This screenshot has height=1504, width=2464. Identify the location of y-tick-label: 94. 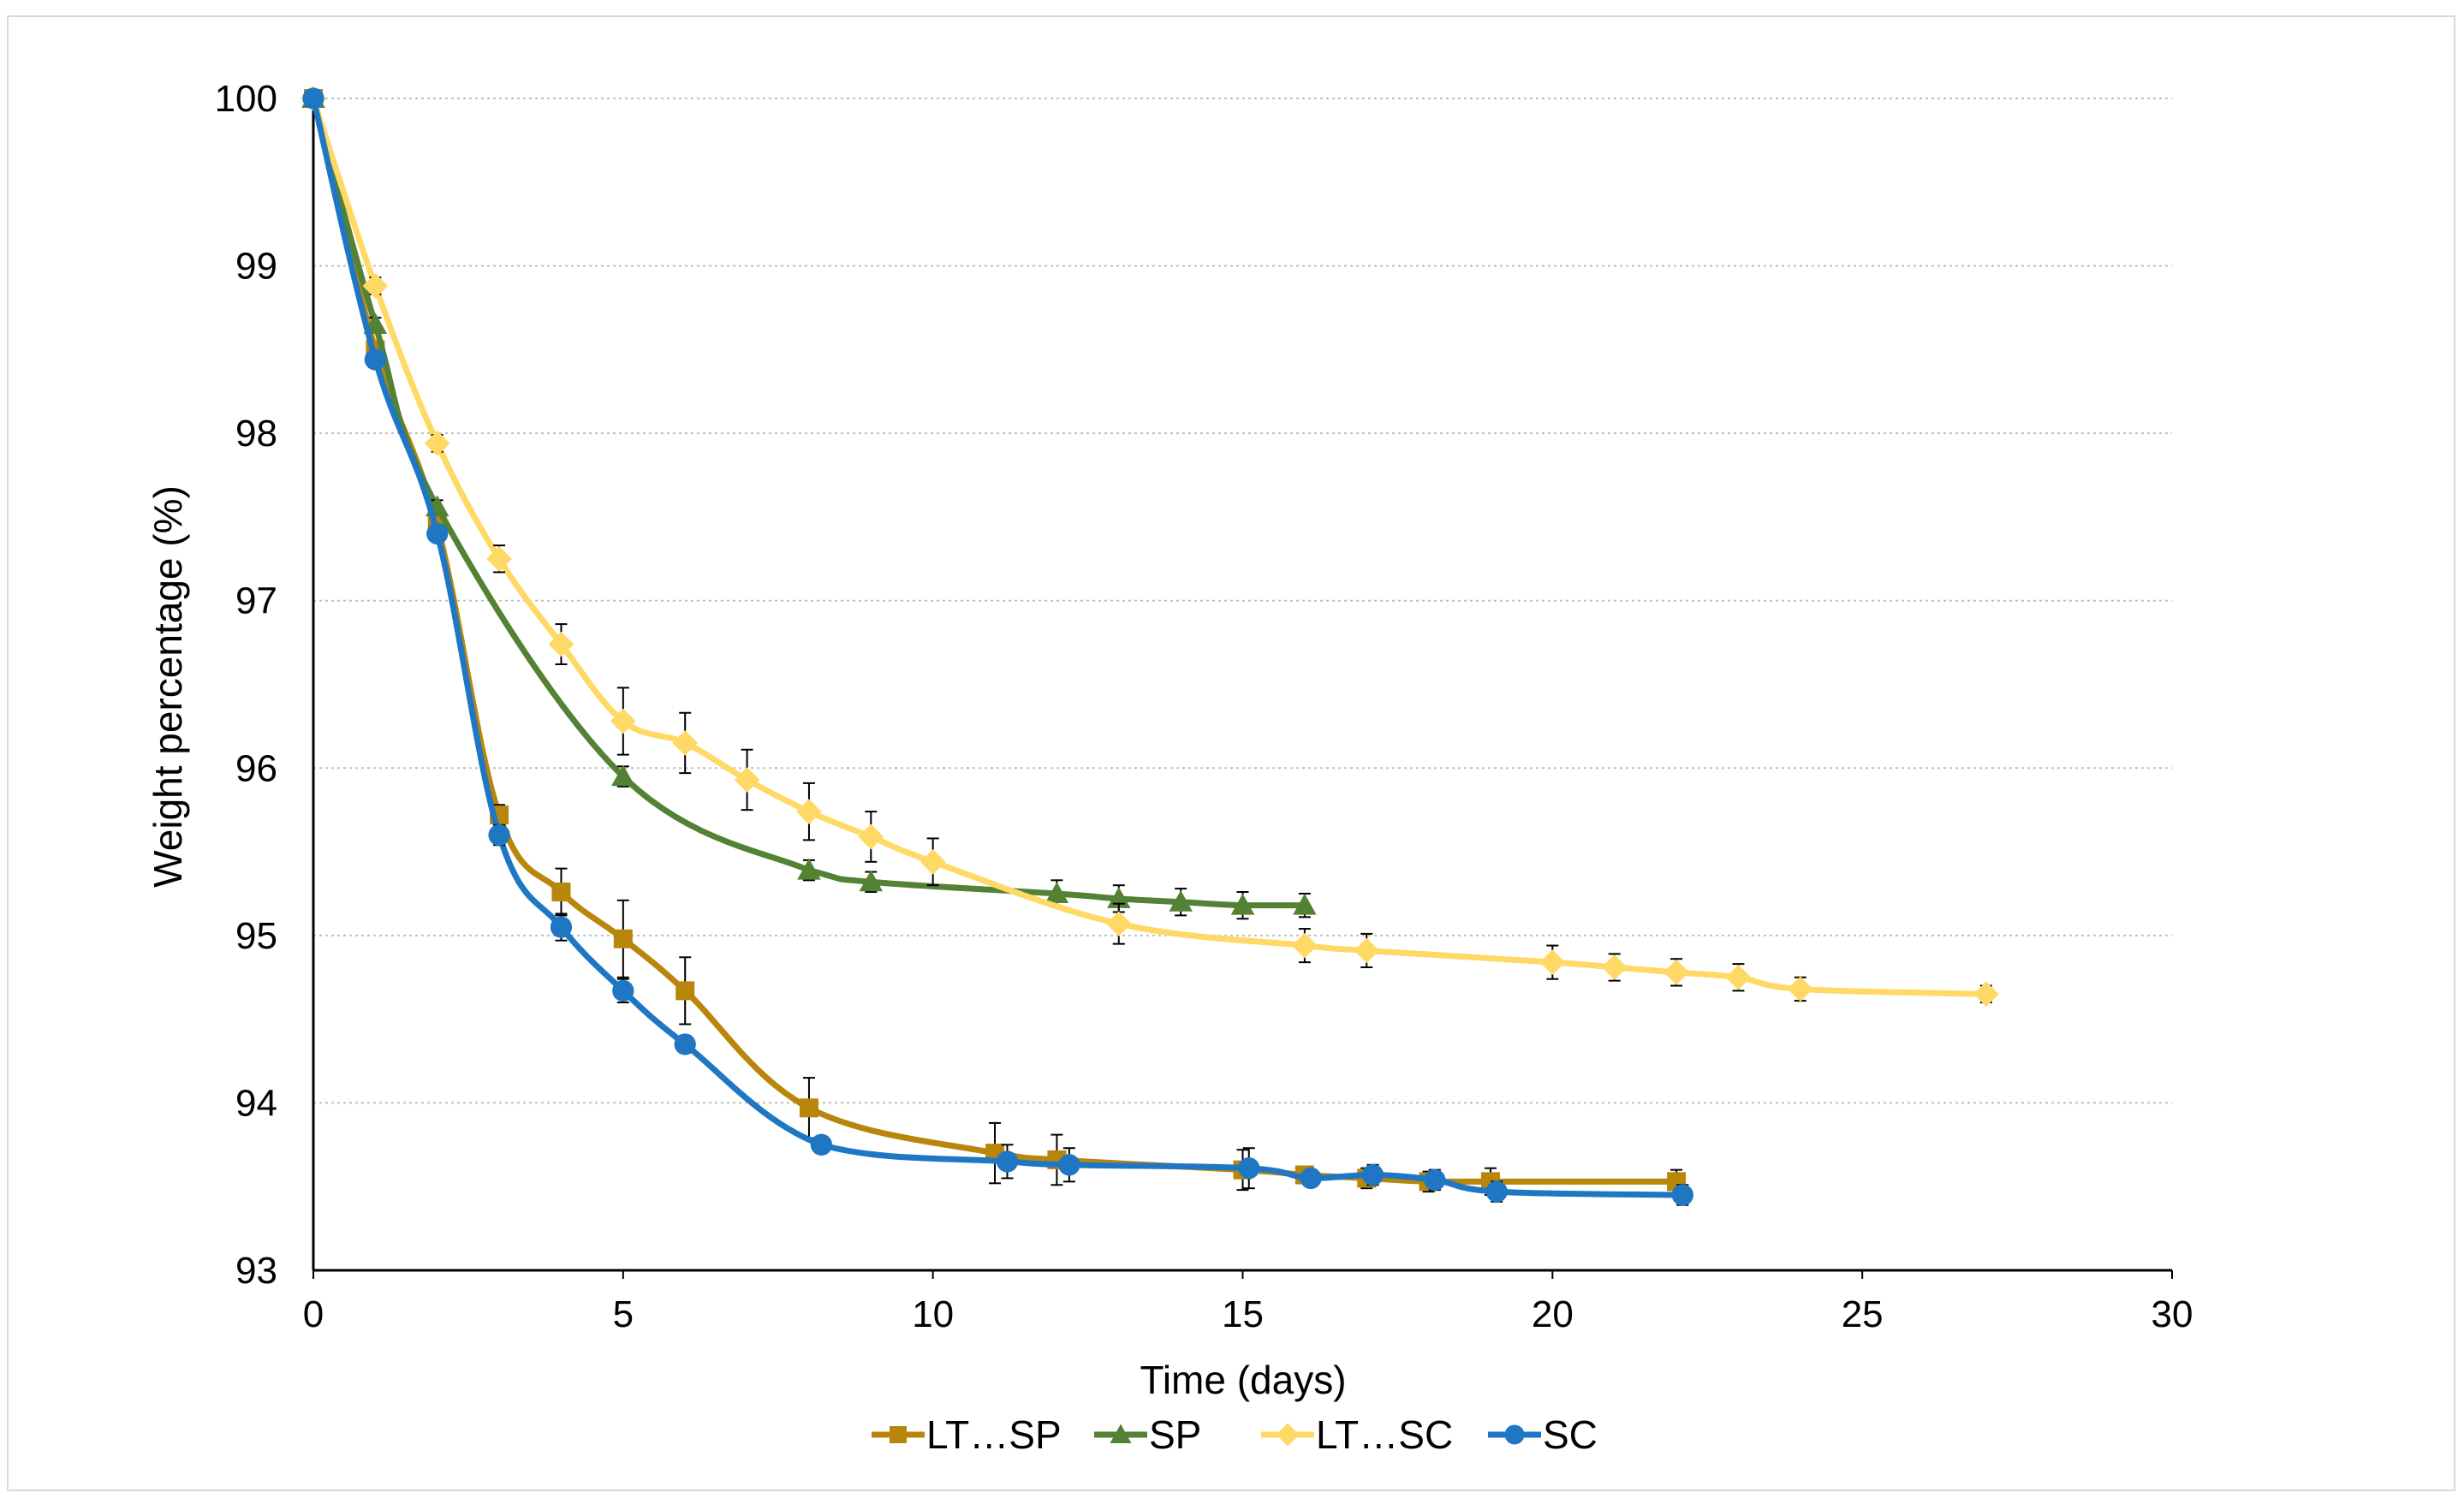
(256, 1103).